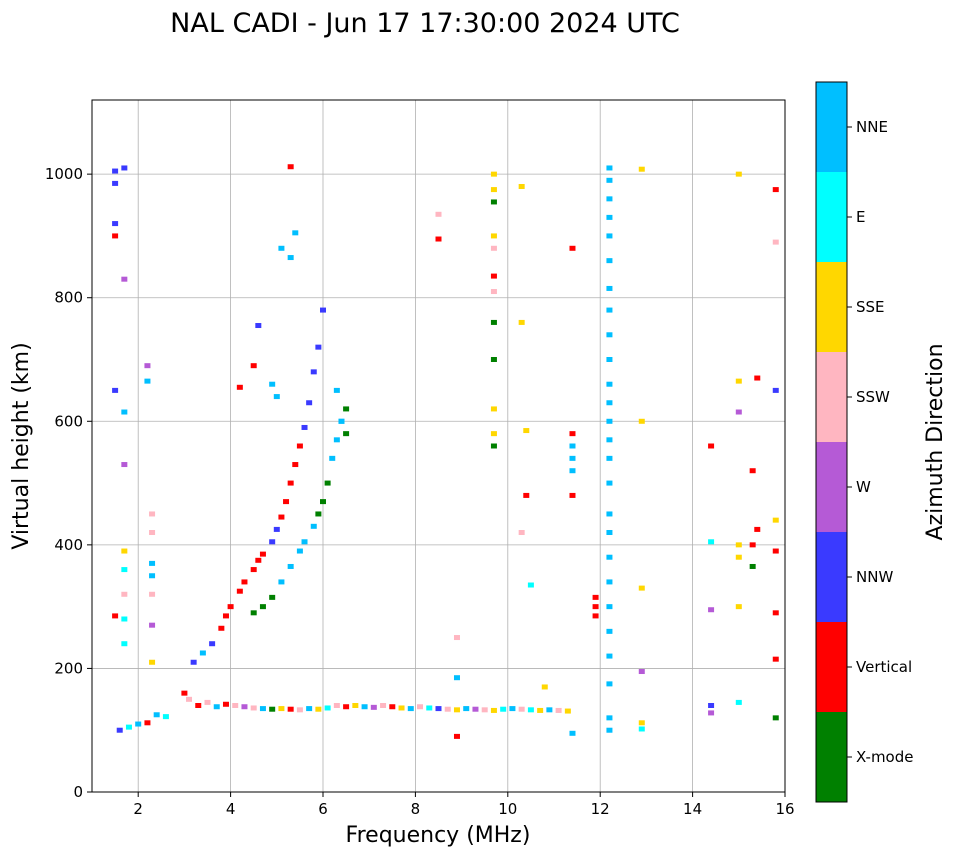  What do you see at coordinates (464, 805) in the screenshot?
I see `x-axis-ticks: 2 4 6 8 10 12 14 16` at bounding box center [464, 805].